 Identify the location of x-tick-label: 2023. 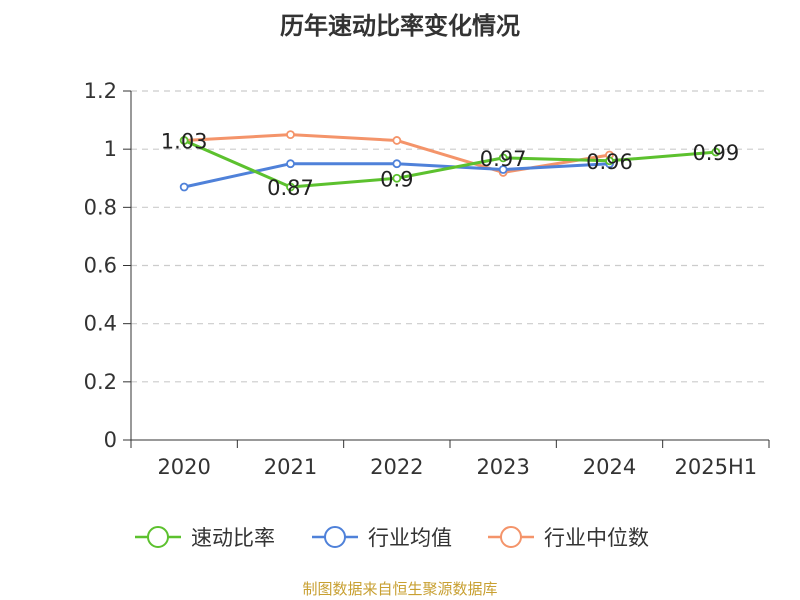
(502, 467).